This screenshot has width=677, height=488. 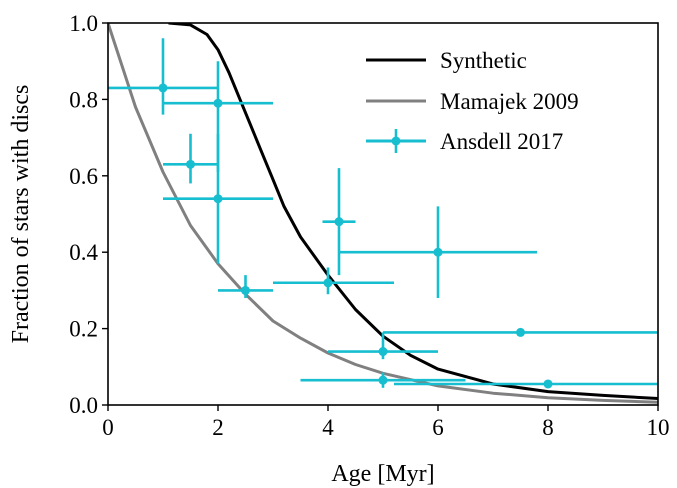 What do you see at coordinates (438, 427) in the screenshot?
I see `x-tick-label: 6` at bounding box center [438, 427].